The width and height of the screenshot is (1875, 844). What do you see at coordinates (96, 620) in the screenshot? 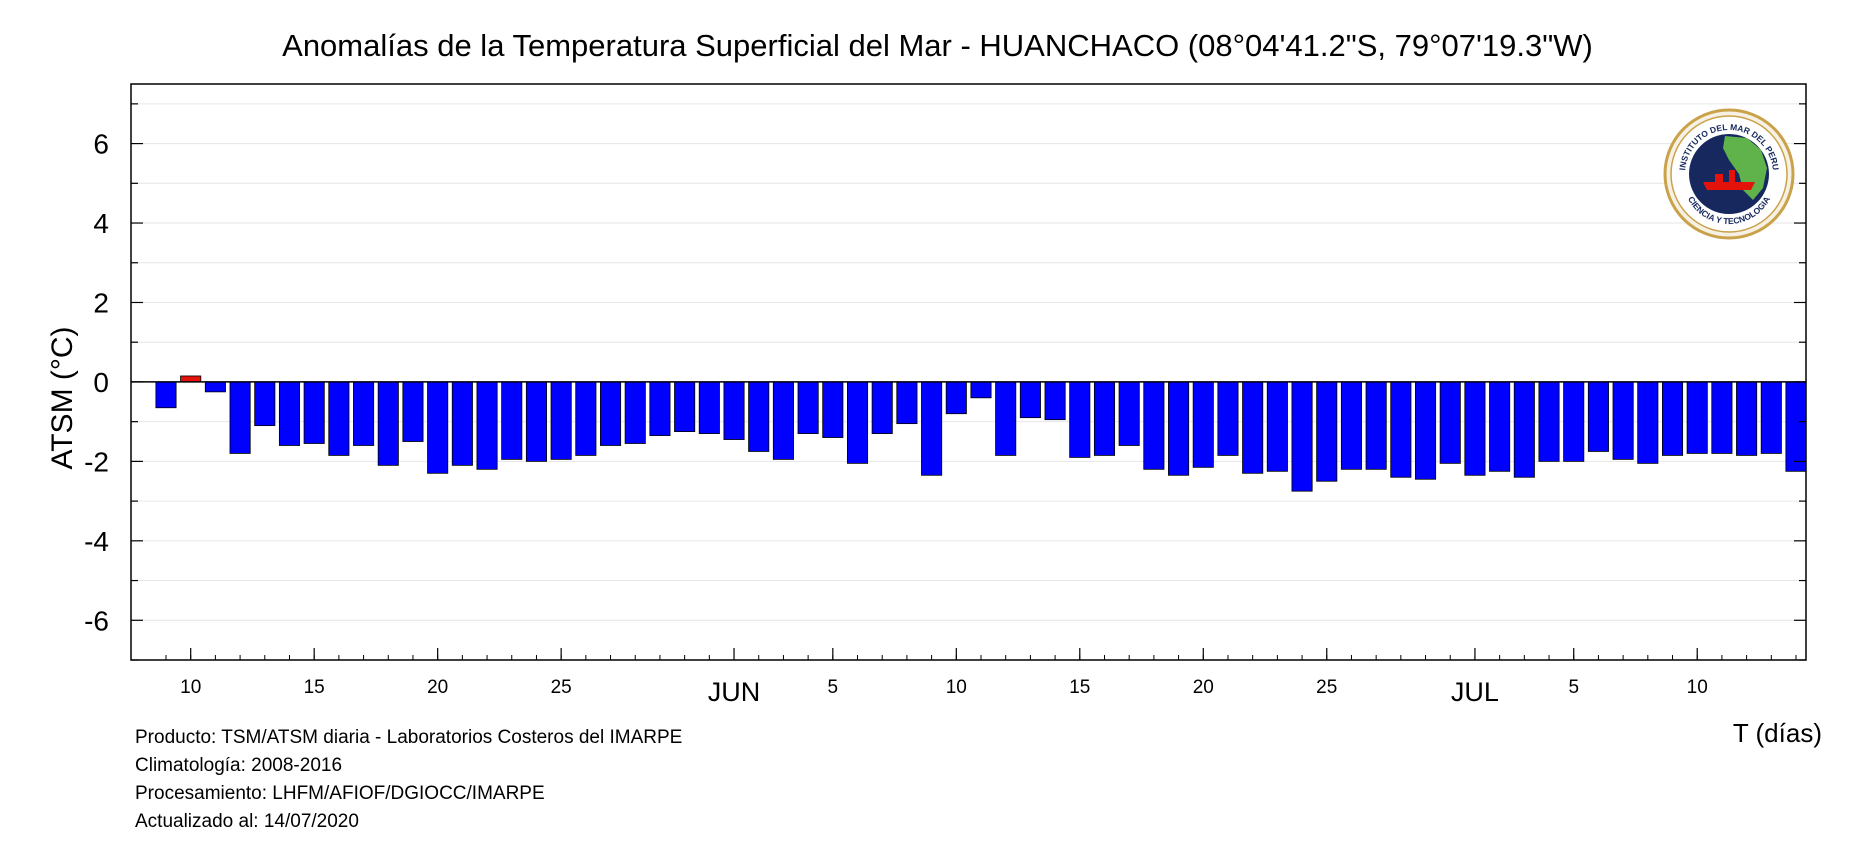
I see `y-tick-label: -6` at bounding box center [96, 620].